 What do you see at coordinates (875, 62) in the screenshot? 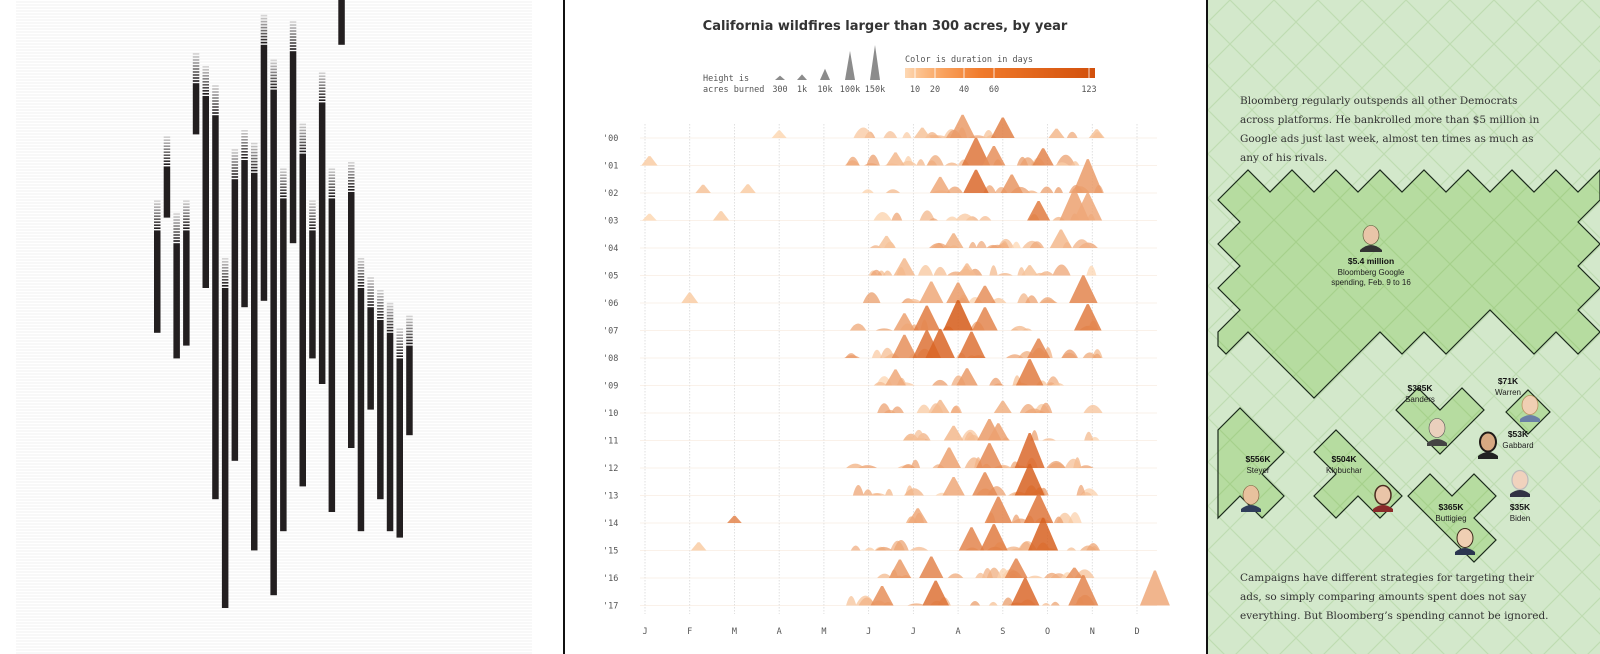
I see `size-legend-peak` at bounding box center [875, 62].